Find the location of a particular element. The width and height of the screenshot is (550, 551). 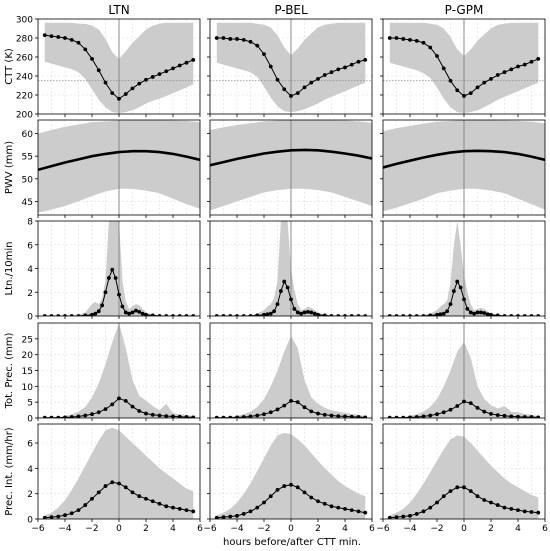

panel-tot-prec-mm-ltn: 0510152025 is located at coordinates (111, 374).